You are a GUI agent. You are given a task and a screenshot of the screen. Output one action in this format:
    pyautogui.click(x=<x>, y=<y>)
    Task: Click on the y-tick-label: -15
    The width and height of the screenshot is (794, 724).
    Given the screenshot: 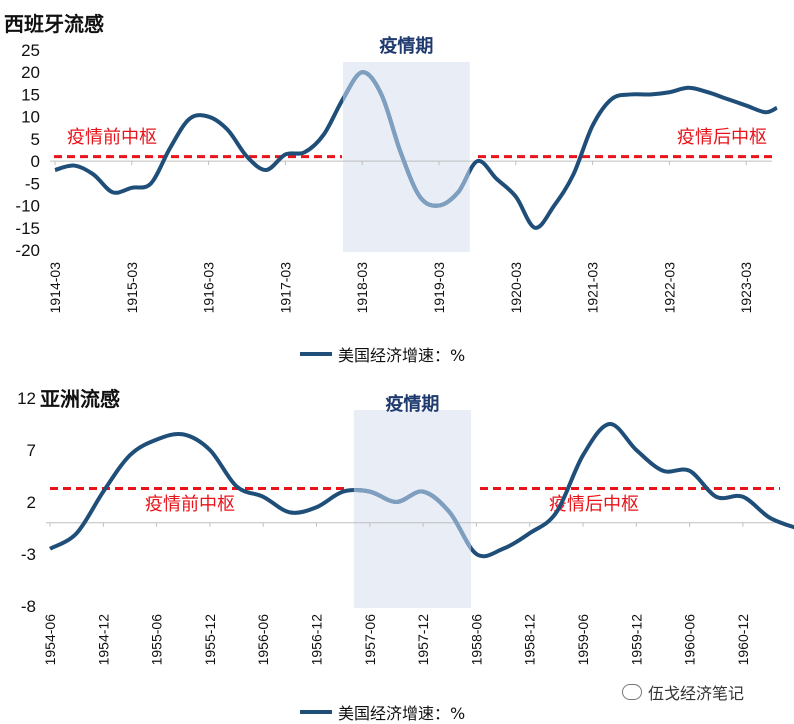 What is the action you would take?
    pyautogui.click(x=27, y=228)
    